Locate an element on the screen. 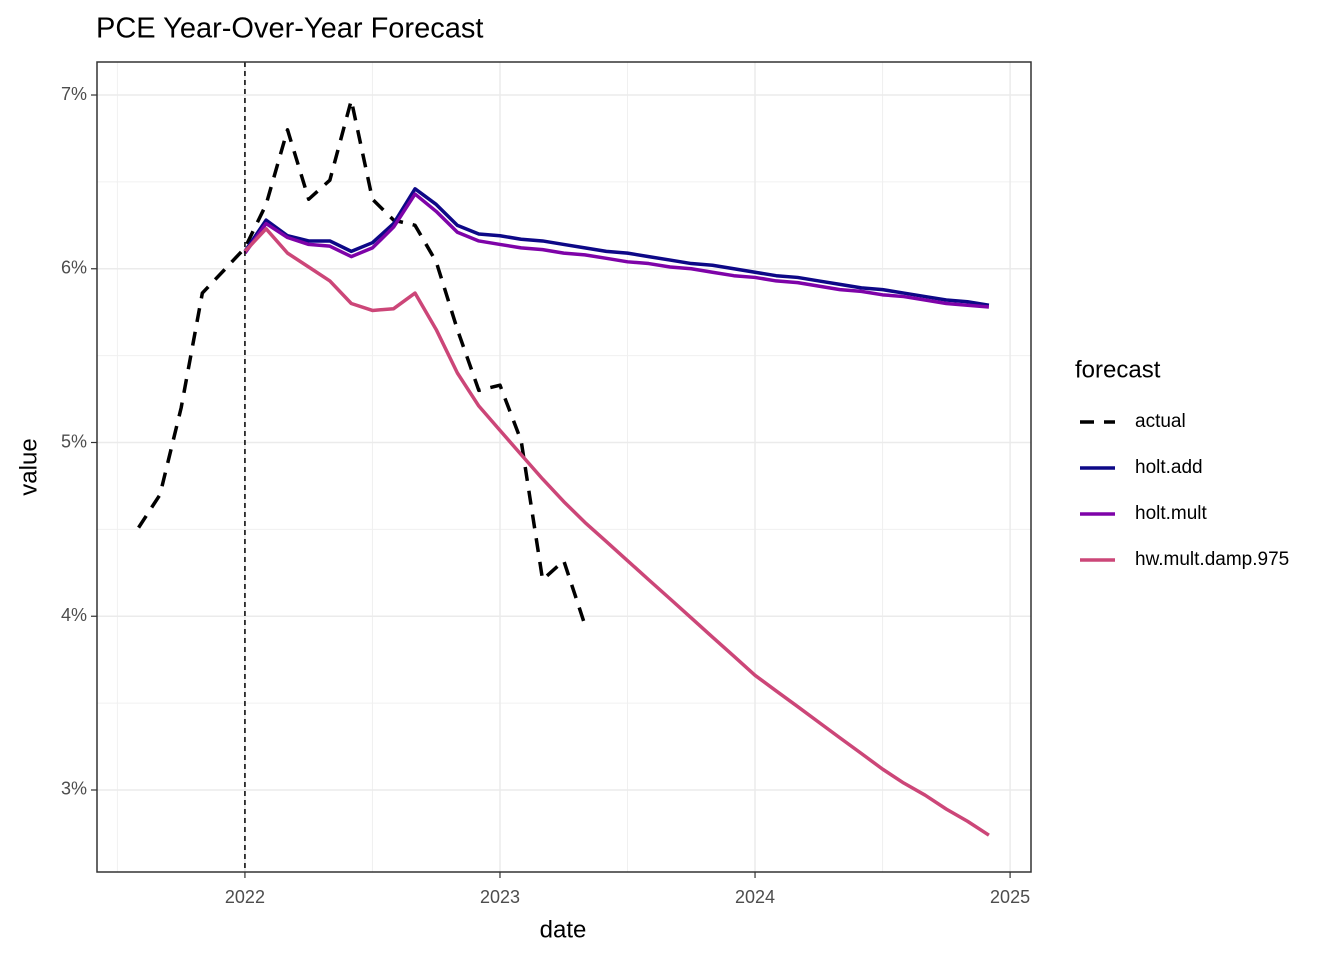  y-tick-label: 5% is located at coordinates (74, 441).